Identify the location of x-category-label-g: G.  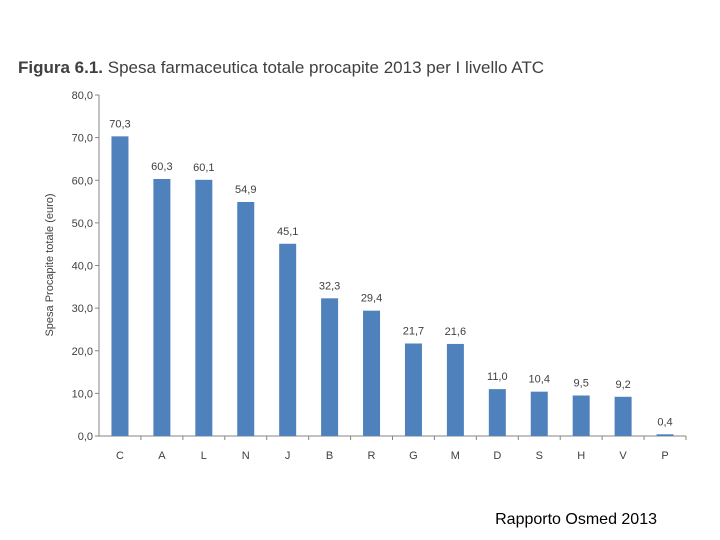
(413, 456).